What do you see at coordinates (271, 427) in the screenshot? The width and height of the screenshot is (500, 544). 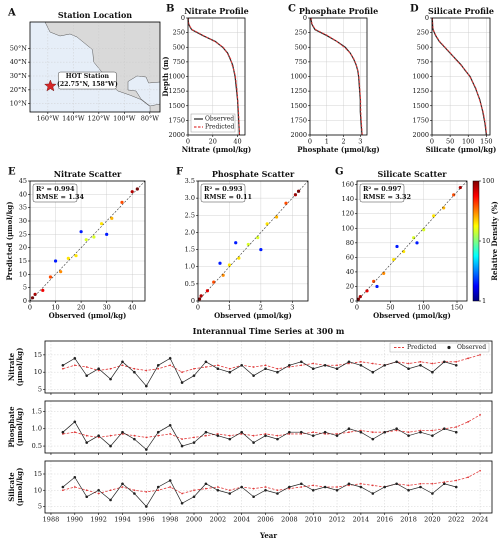 I see `series-line` at bounding box center [271, 427].